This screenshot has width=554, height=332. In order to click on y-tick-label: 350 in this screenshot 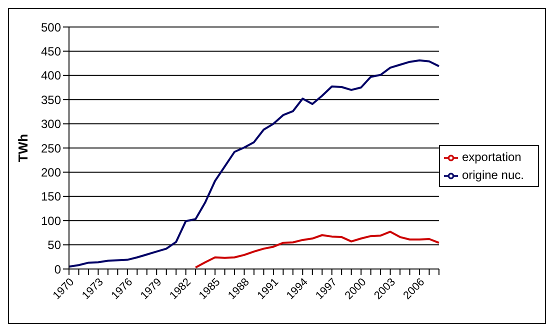, I will do `click(51, 99)`.